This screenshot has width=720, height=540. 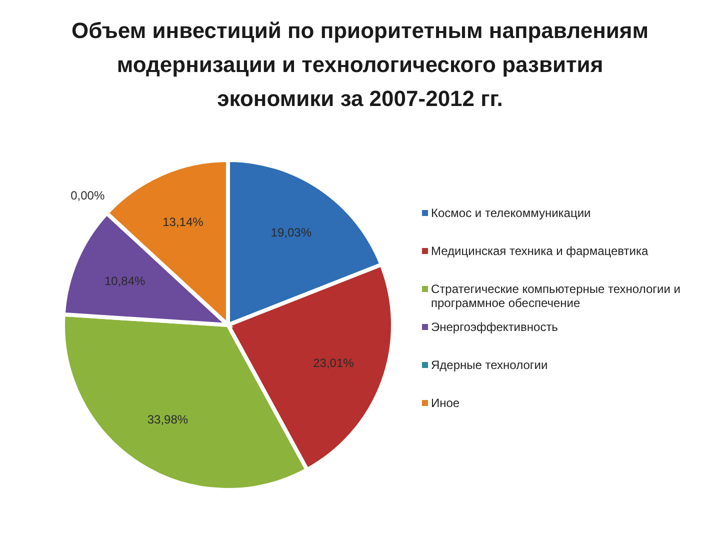 I want to click on data-label: 33,98%, so click(x=167, y=419).